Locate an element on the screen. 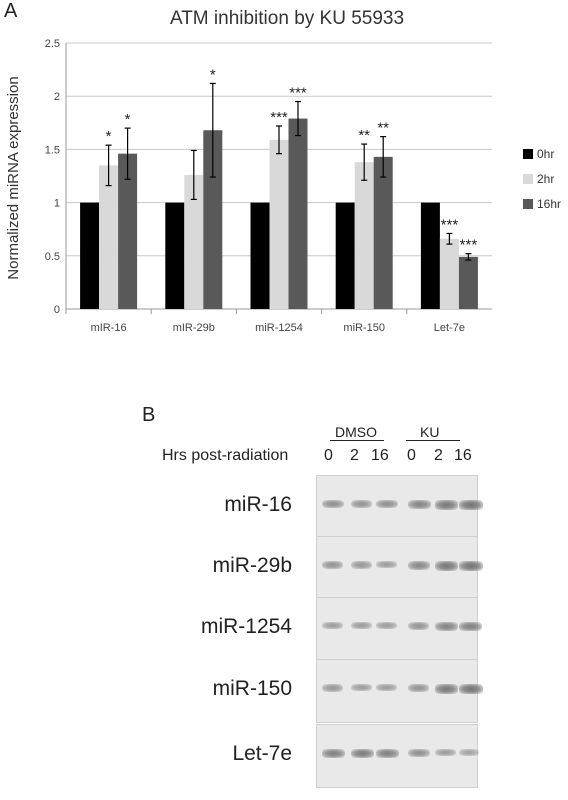 The width and height of the screenshot is (568, 800). y-tick-label: 0 is located at coordinates (57, 310).